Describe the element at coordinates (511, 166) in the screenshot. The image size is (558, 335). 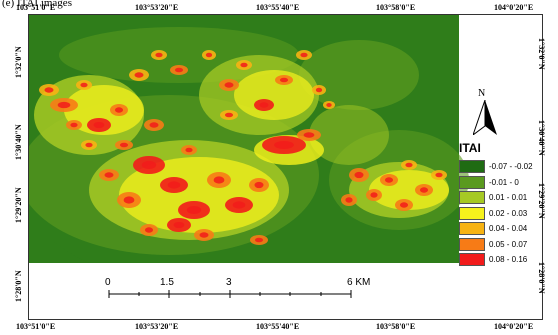
I see `legend-label: -0.07 - -0.02` at that location.